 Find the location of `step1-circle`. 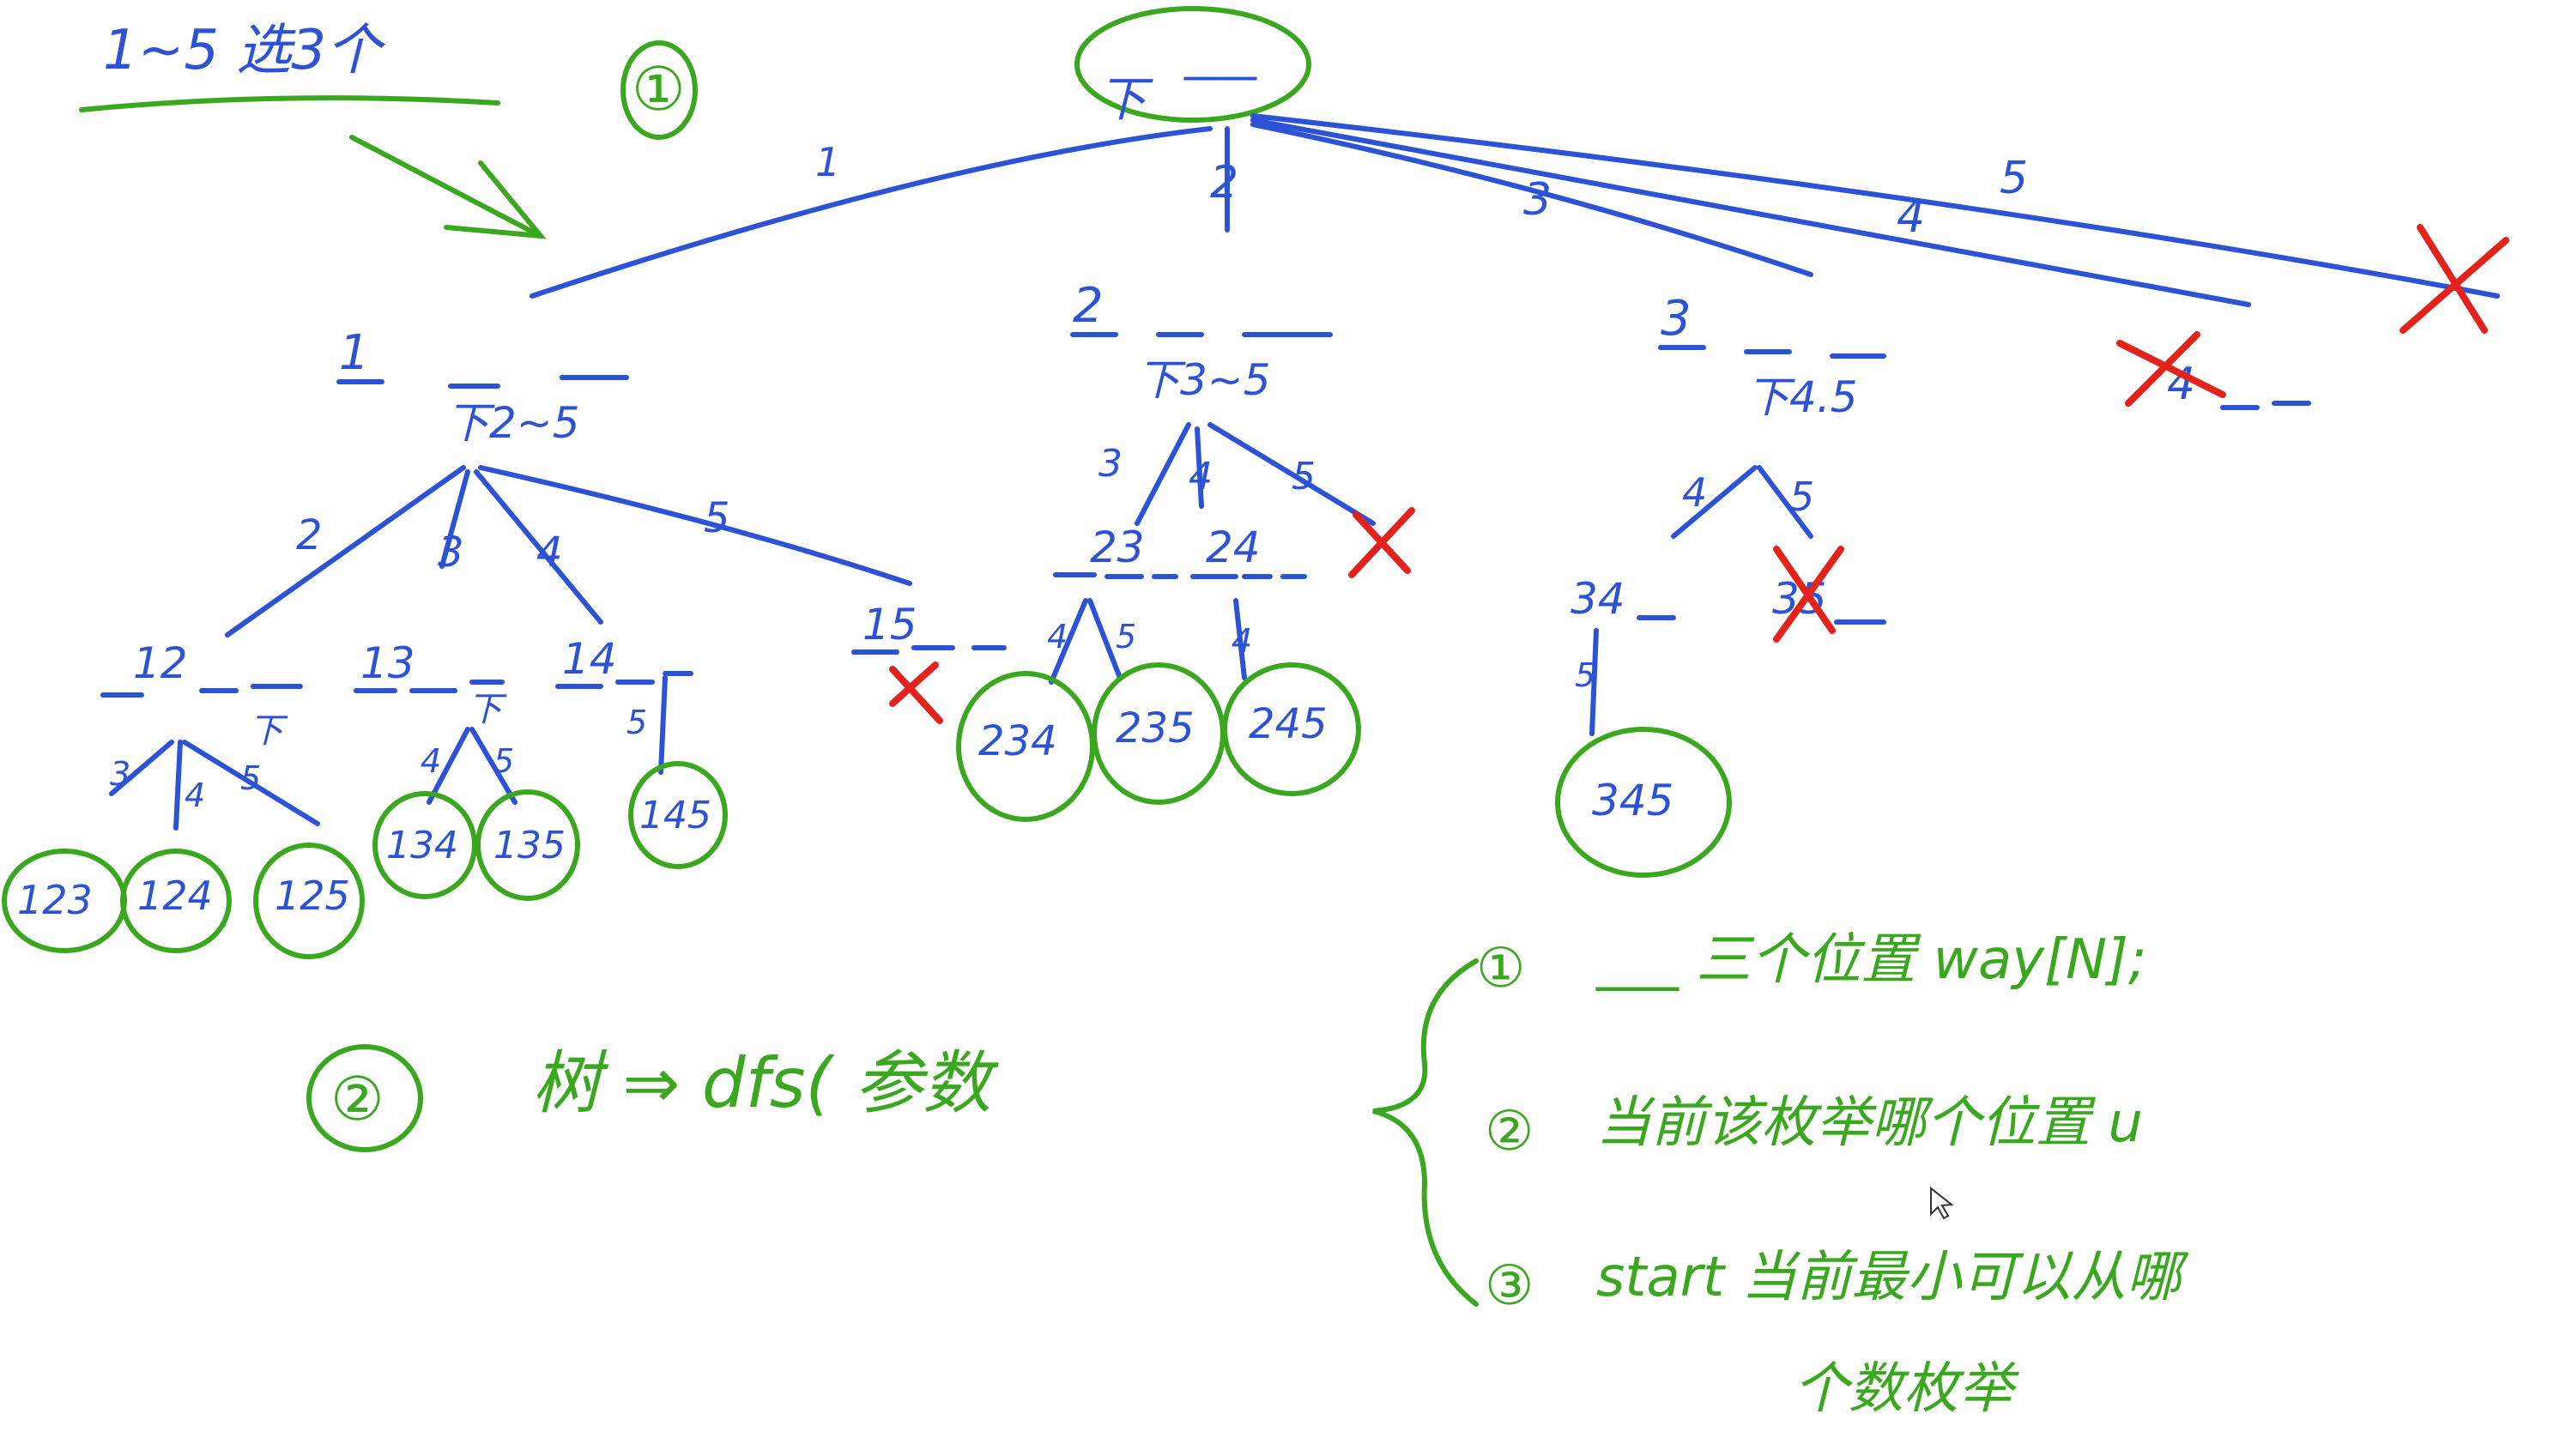

step1-circle is located at coordinates (659, 90).